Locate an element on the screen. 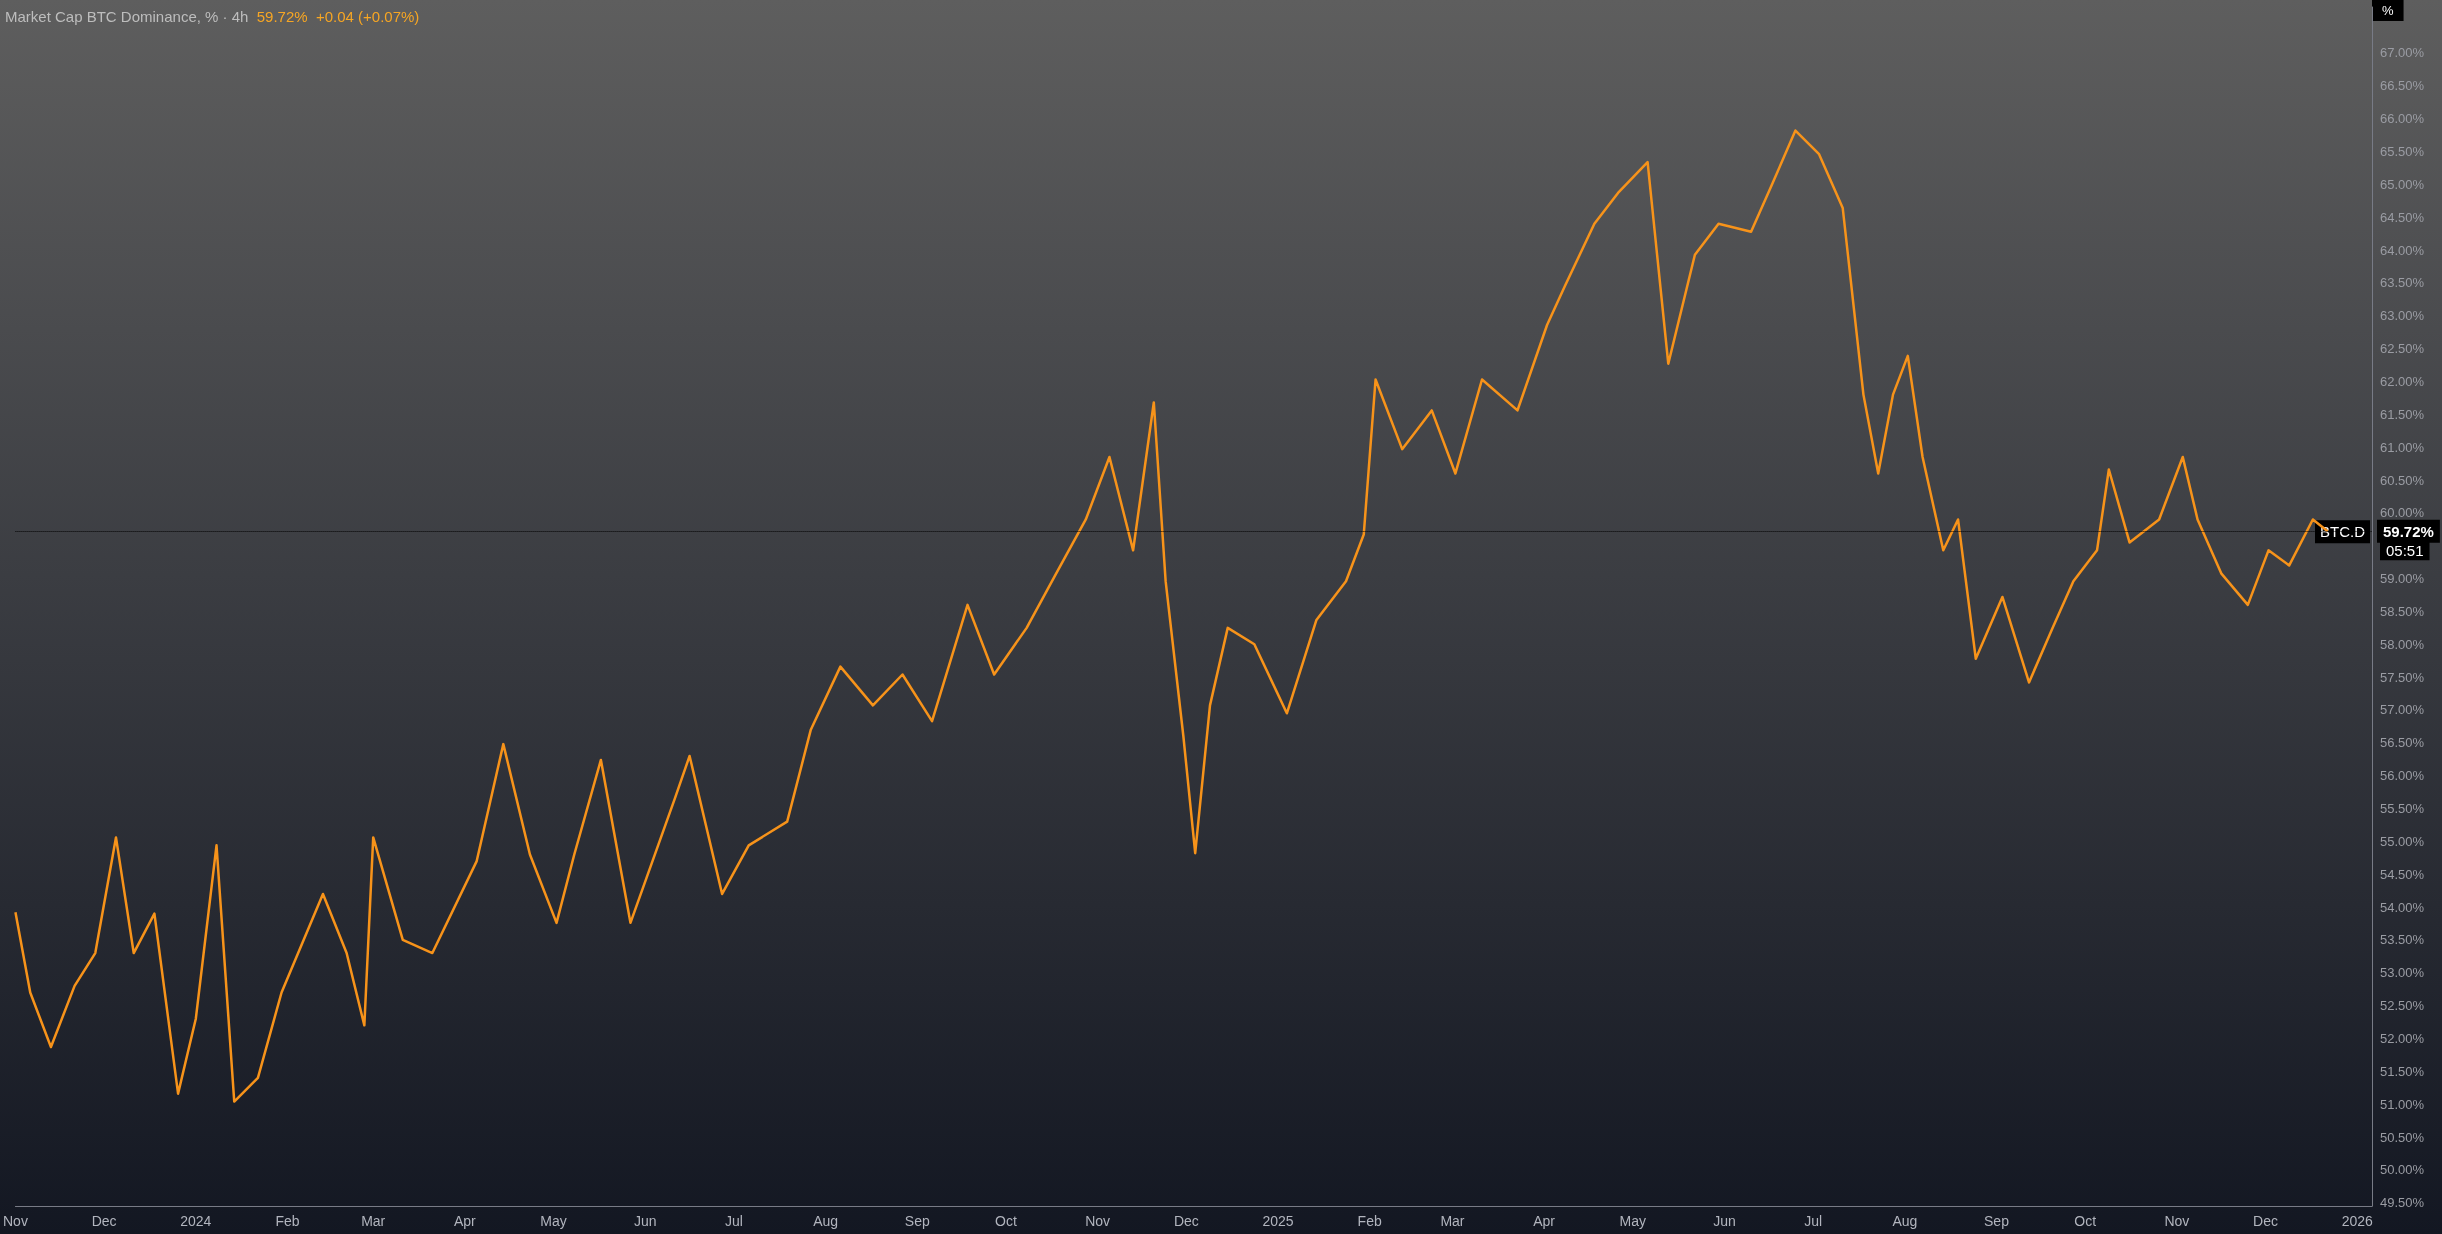 Image resolution: width=2442 pixels, height=1234 pixels. y-tick-label: 66.50% is located at coordinates (2402, 86).